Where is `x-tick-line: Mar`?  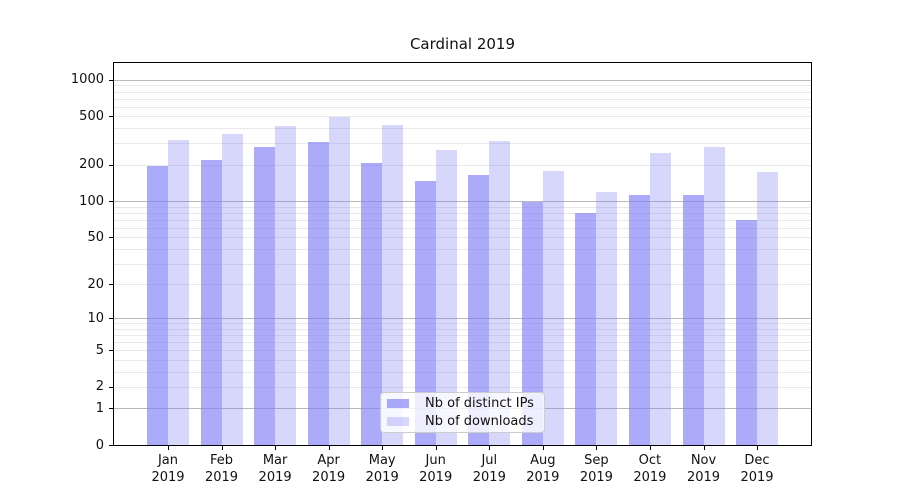 x-tick-line: Mar is located at coordinates (275, 460).